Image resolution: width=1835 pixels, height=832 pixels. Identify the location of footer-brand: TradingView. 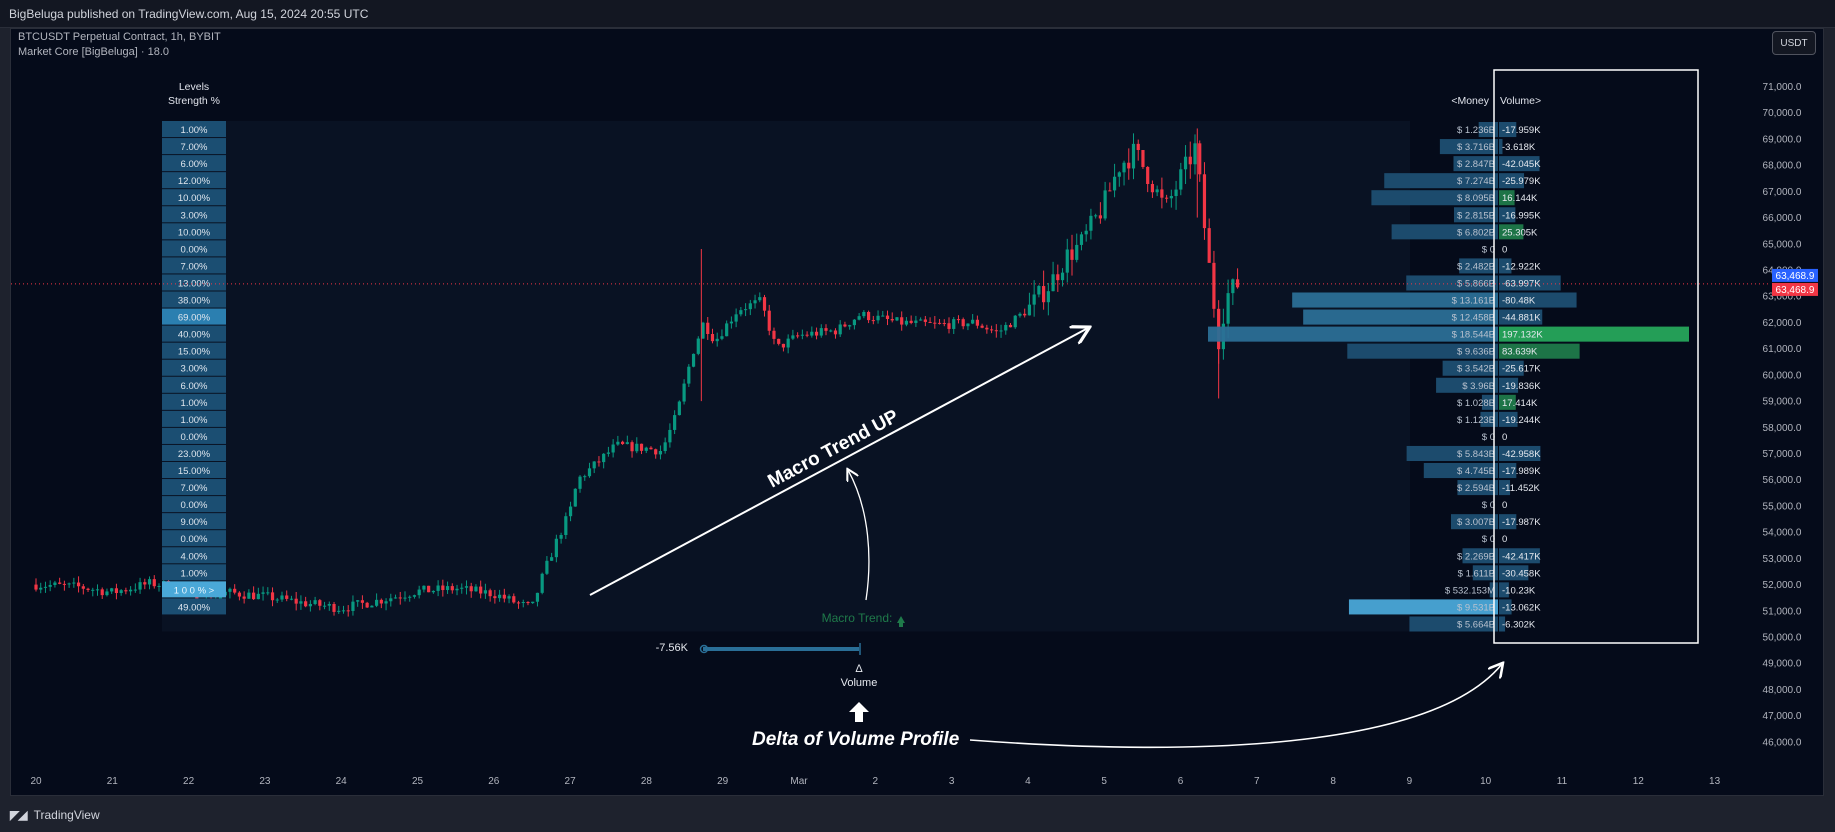
(66, 815).